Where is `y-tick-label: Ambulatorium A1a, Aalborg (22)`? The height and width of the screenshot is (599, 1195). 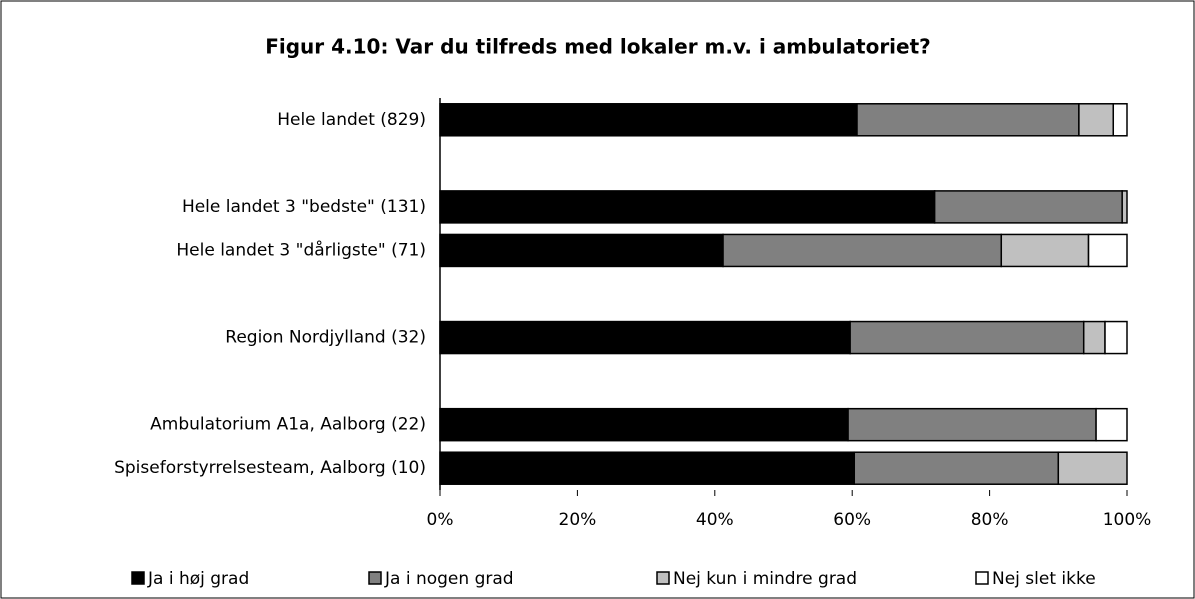
y-tick-label: Ambulatorium A1a, Aalborg (22) is located at coordinates (288, 425).